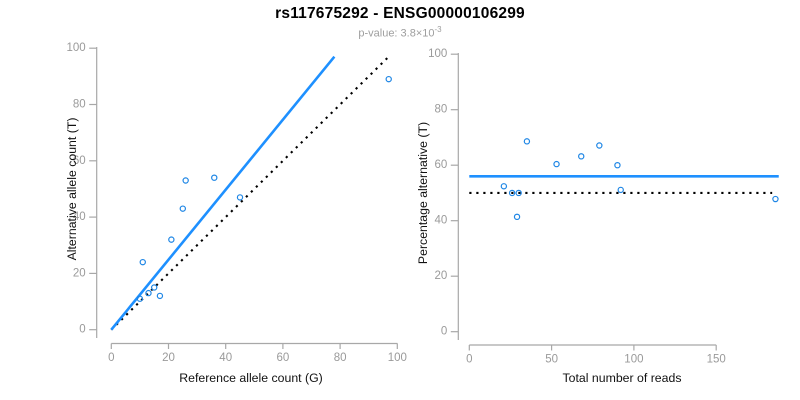 This screenshot has width=800, height=400. I want to click on figure-subtitle: p-value: 3.8×10-3, so click(400, 32).